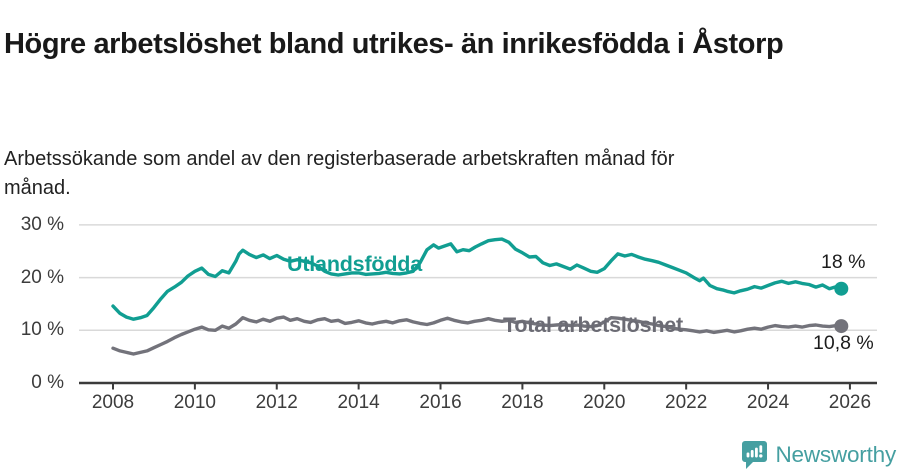 The width and height of the screenshot is (900, 475). What do you see at coordinates (841, 326) in the screenshot?
I see `series-end-dot-total-arbetsl-shet` at bounding box center [841, 326].